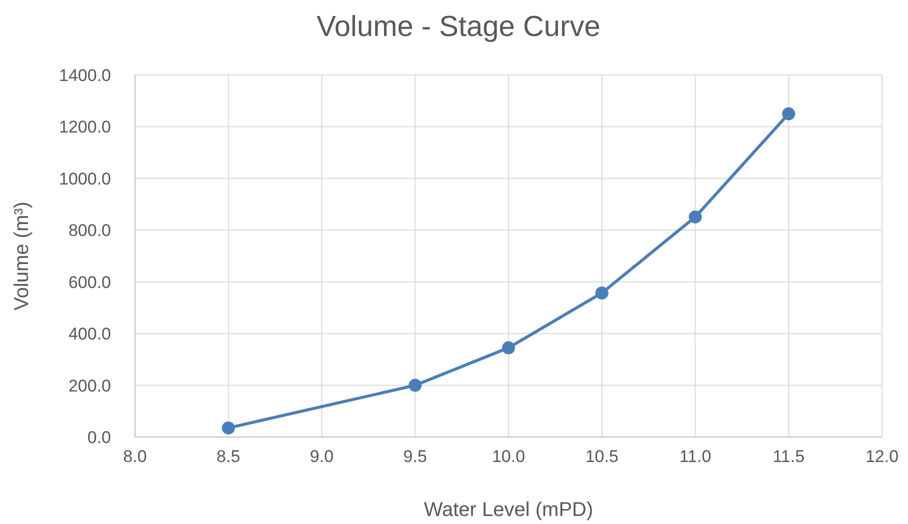 The image size is (908, 524). I want to click on y-tick-label: 600.0, so click(89, 282).